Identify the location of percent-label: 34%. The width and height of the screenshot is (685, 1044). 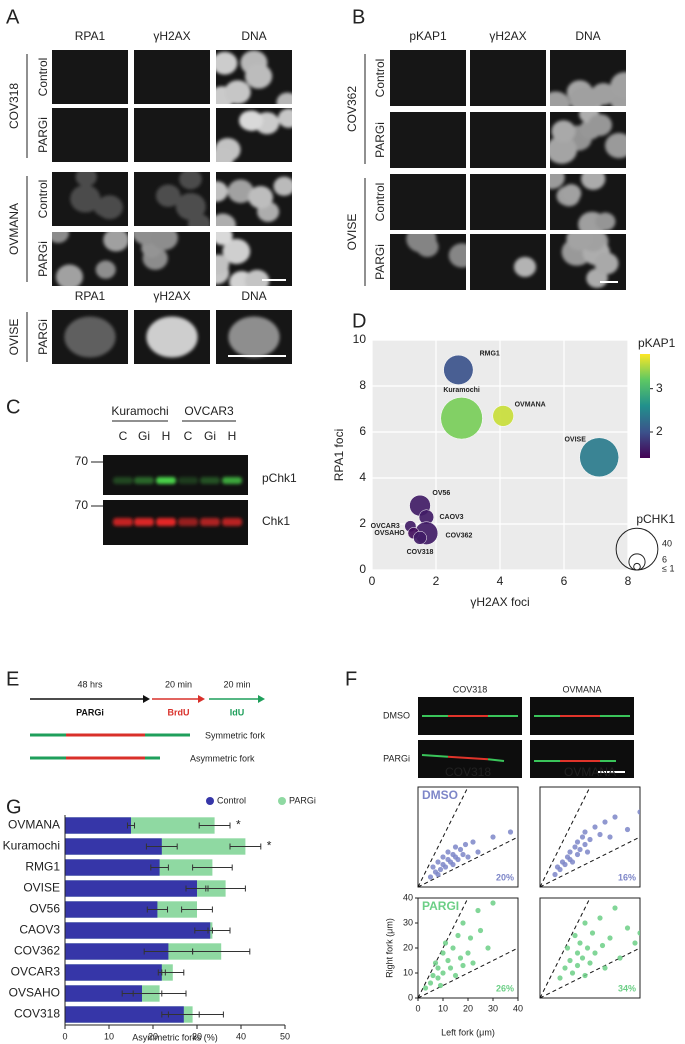
(627, 988).